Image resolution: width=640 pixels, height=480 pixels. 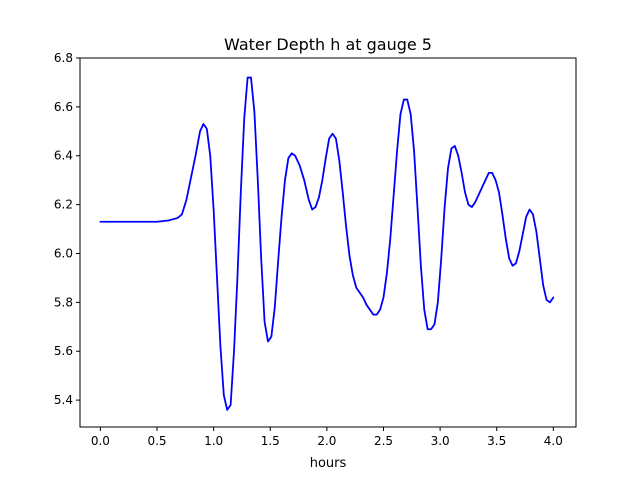 What do you see at coordinates (553, 441) in the screenshot?
I see `x-tick-label: 4.0` at bounding box center [553, 441].